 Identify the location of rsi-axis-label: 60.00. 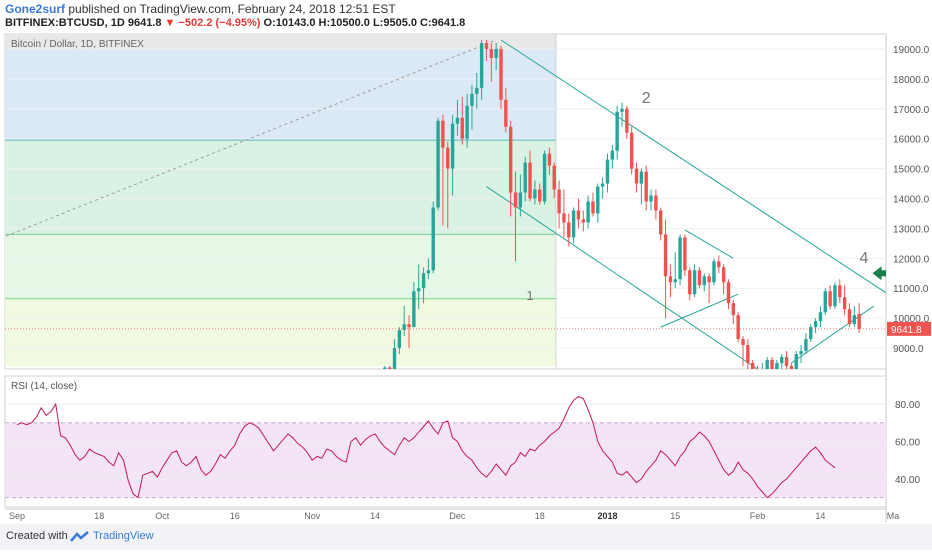
(907, 443).